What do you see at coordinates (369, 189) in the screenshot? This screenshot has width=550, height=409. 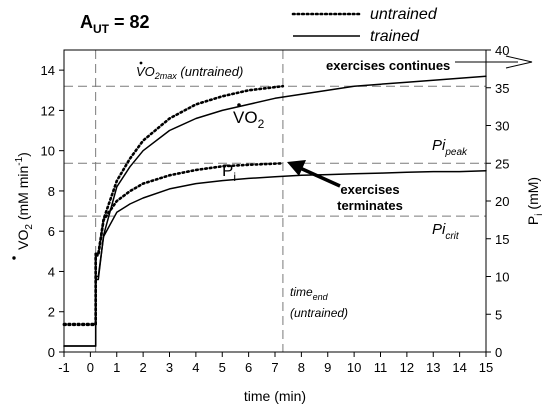 I see `annotation-exercises-terminates-1: exercises` at bounding box center [369, 189].